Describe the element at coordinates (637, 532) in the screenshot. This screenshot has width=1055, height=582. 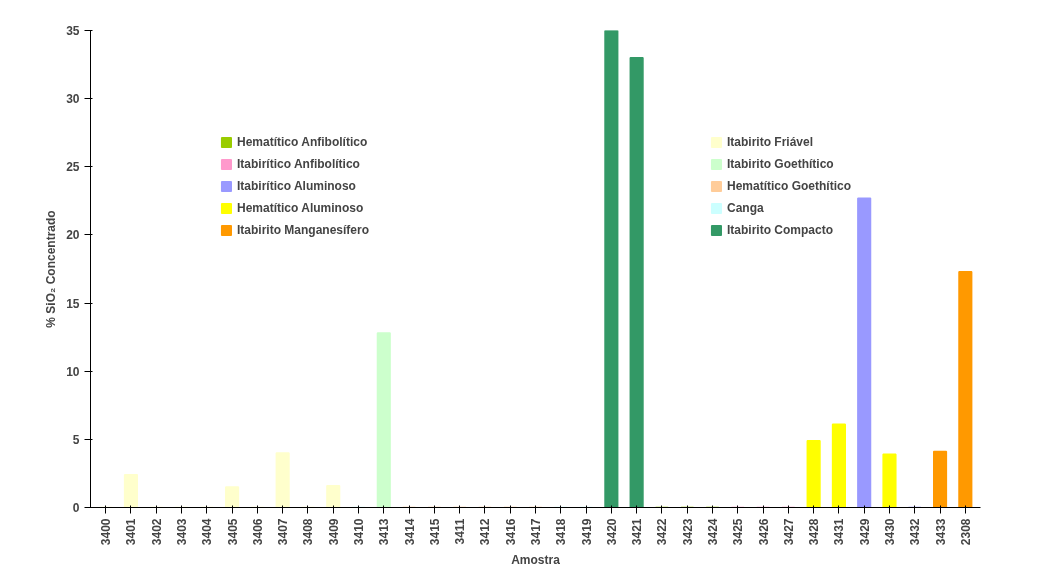
I see `x-tick-label: 3421` at that location.